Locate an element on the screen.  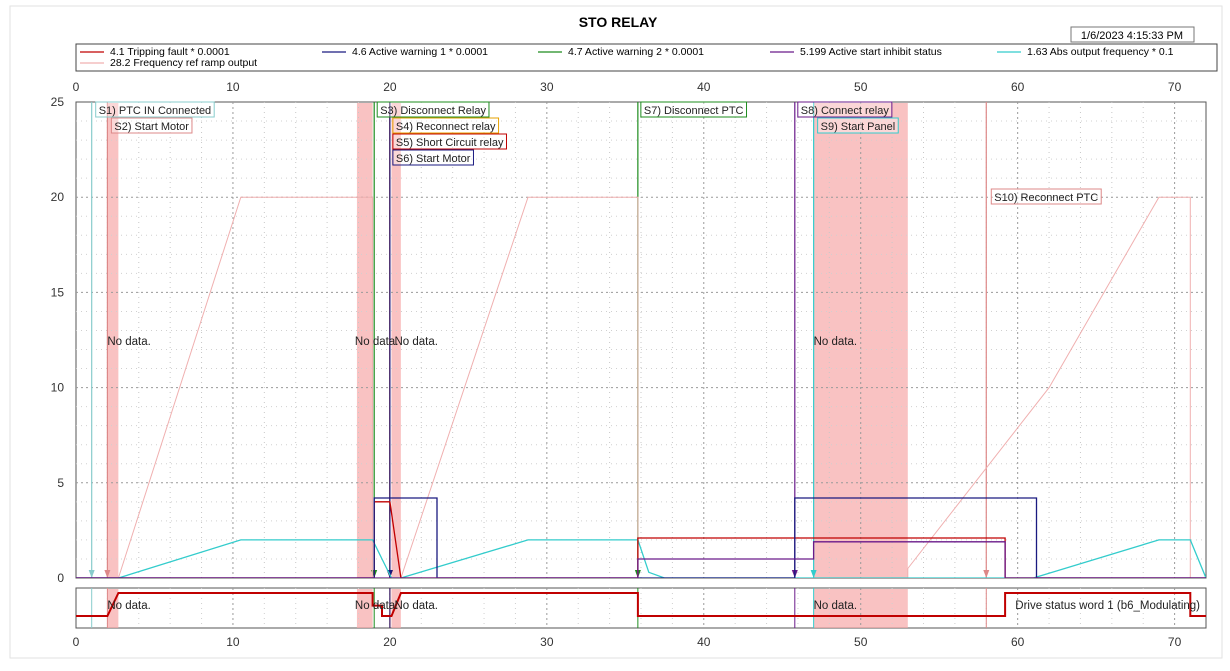
top-x-tick-label: 10 is located at coordinates (233, 87).